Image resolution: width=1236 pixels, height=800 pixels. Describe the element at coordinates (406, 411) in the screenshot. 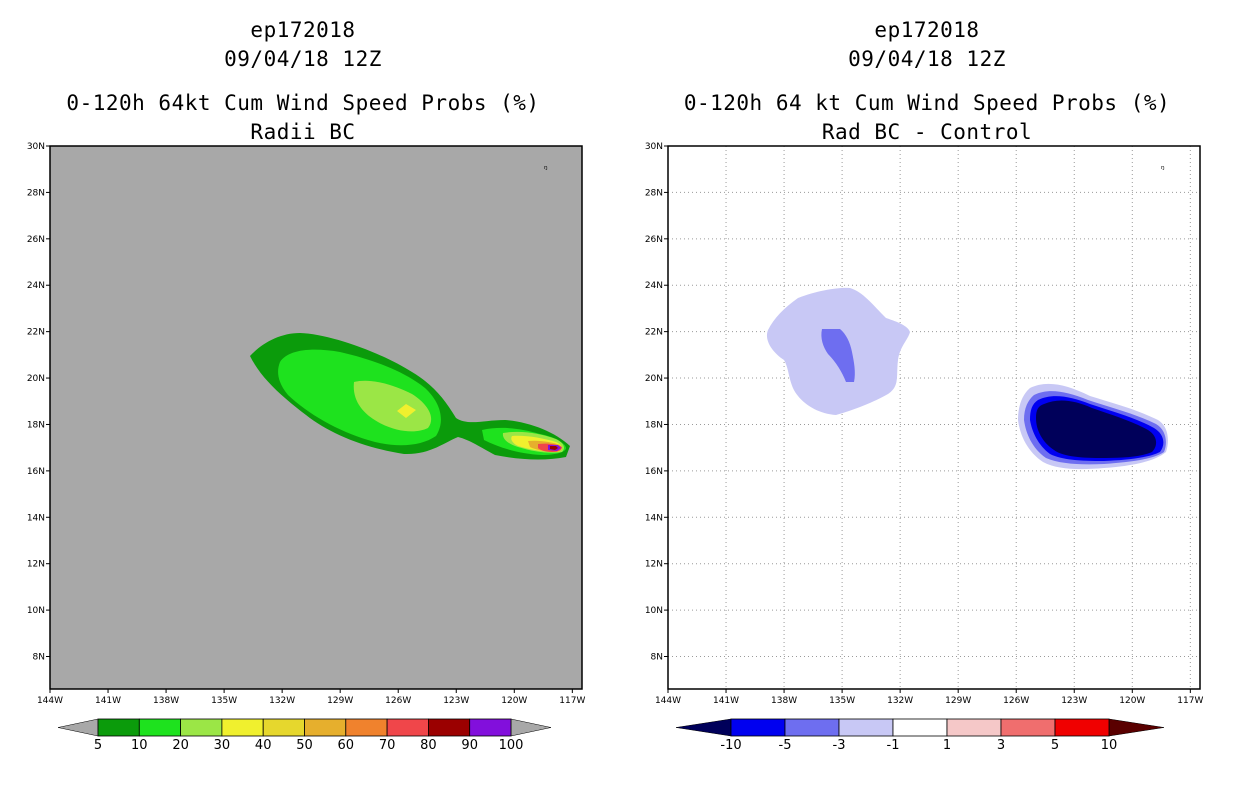

I see `left-contour-30pct` at that location.